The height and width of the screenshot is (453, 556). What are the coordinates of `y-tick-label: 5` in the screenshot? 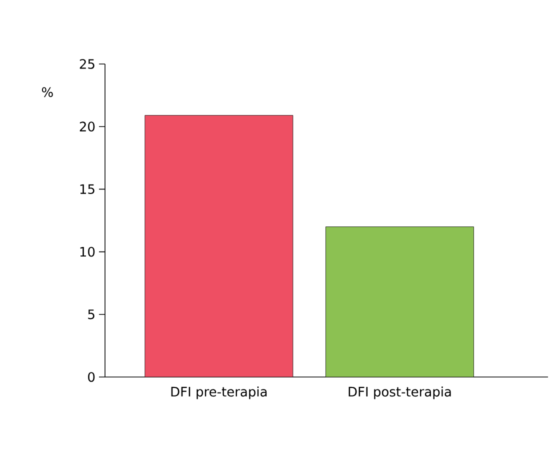 It's located at (91, 315).